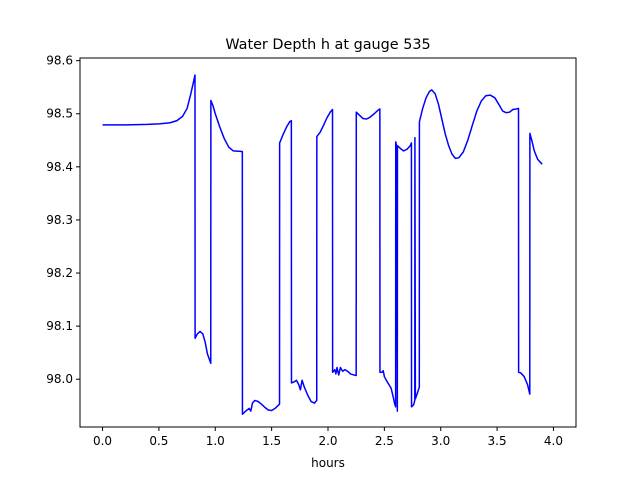 Image resolution: width=640 pixels, height=480 pixels. Describe the element at coordinates (59, 326) in the screenshot. I see `y-tick-label: 98.1` at that location.